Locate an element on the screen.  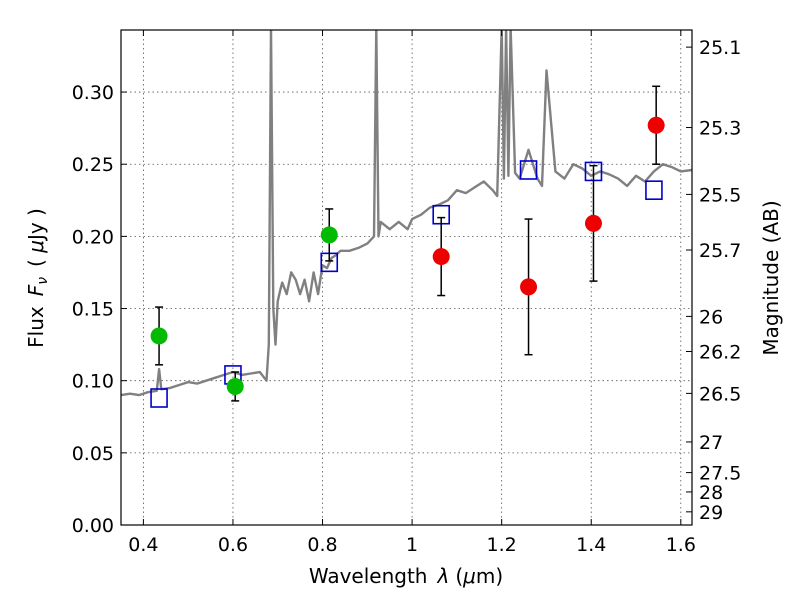
x-tick-label: 0.8 is located at coordinates (322, 545).